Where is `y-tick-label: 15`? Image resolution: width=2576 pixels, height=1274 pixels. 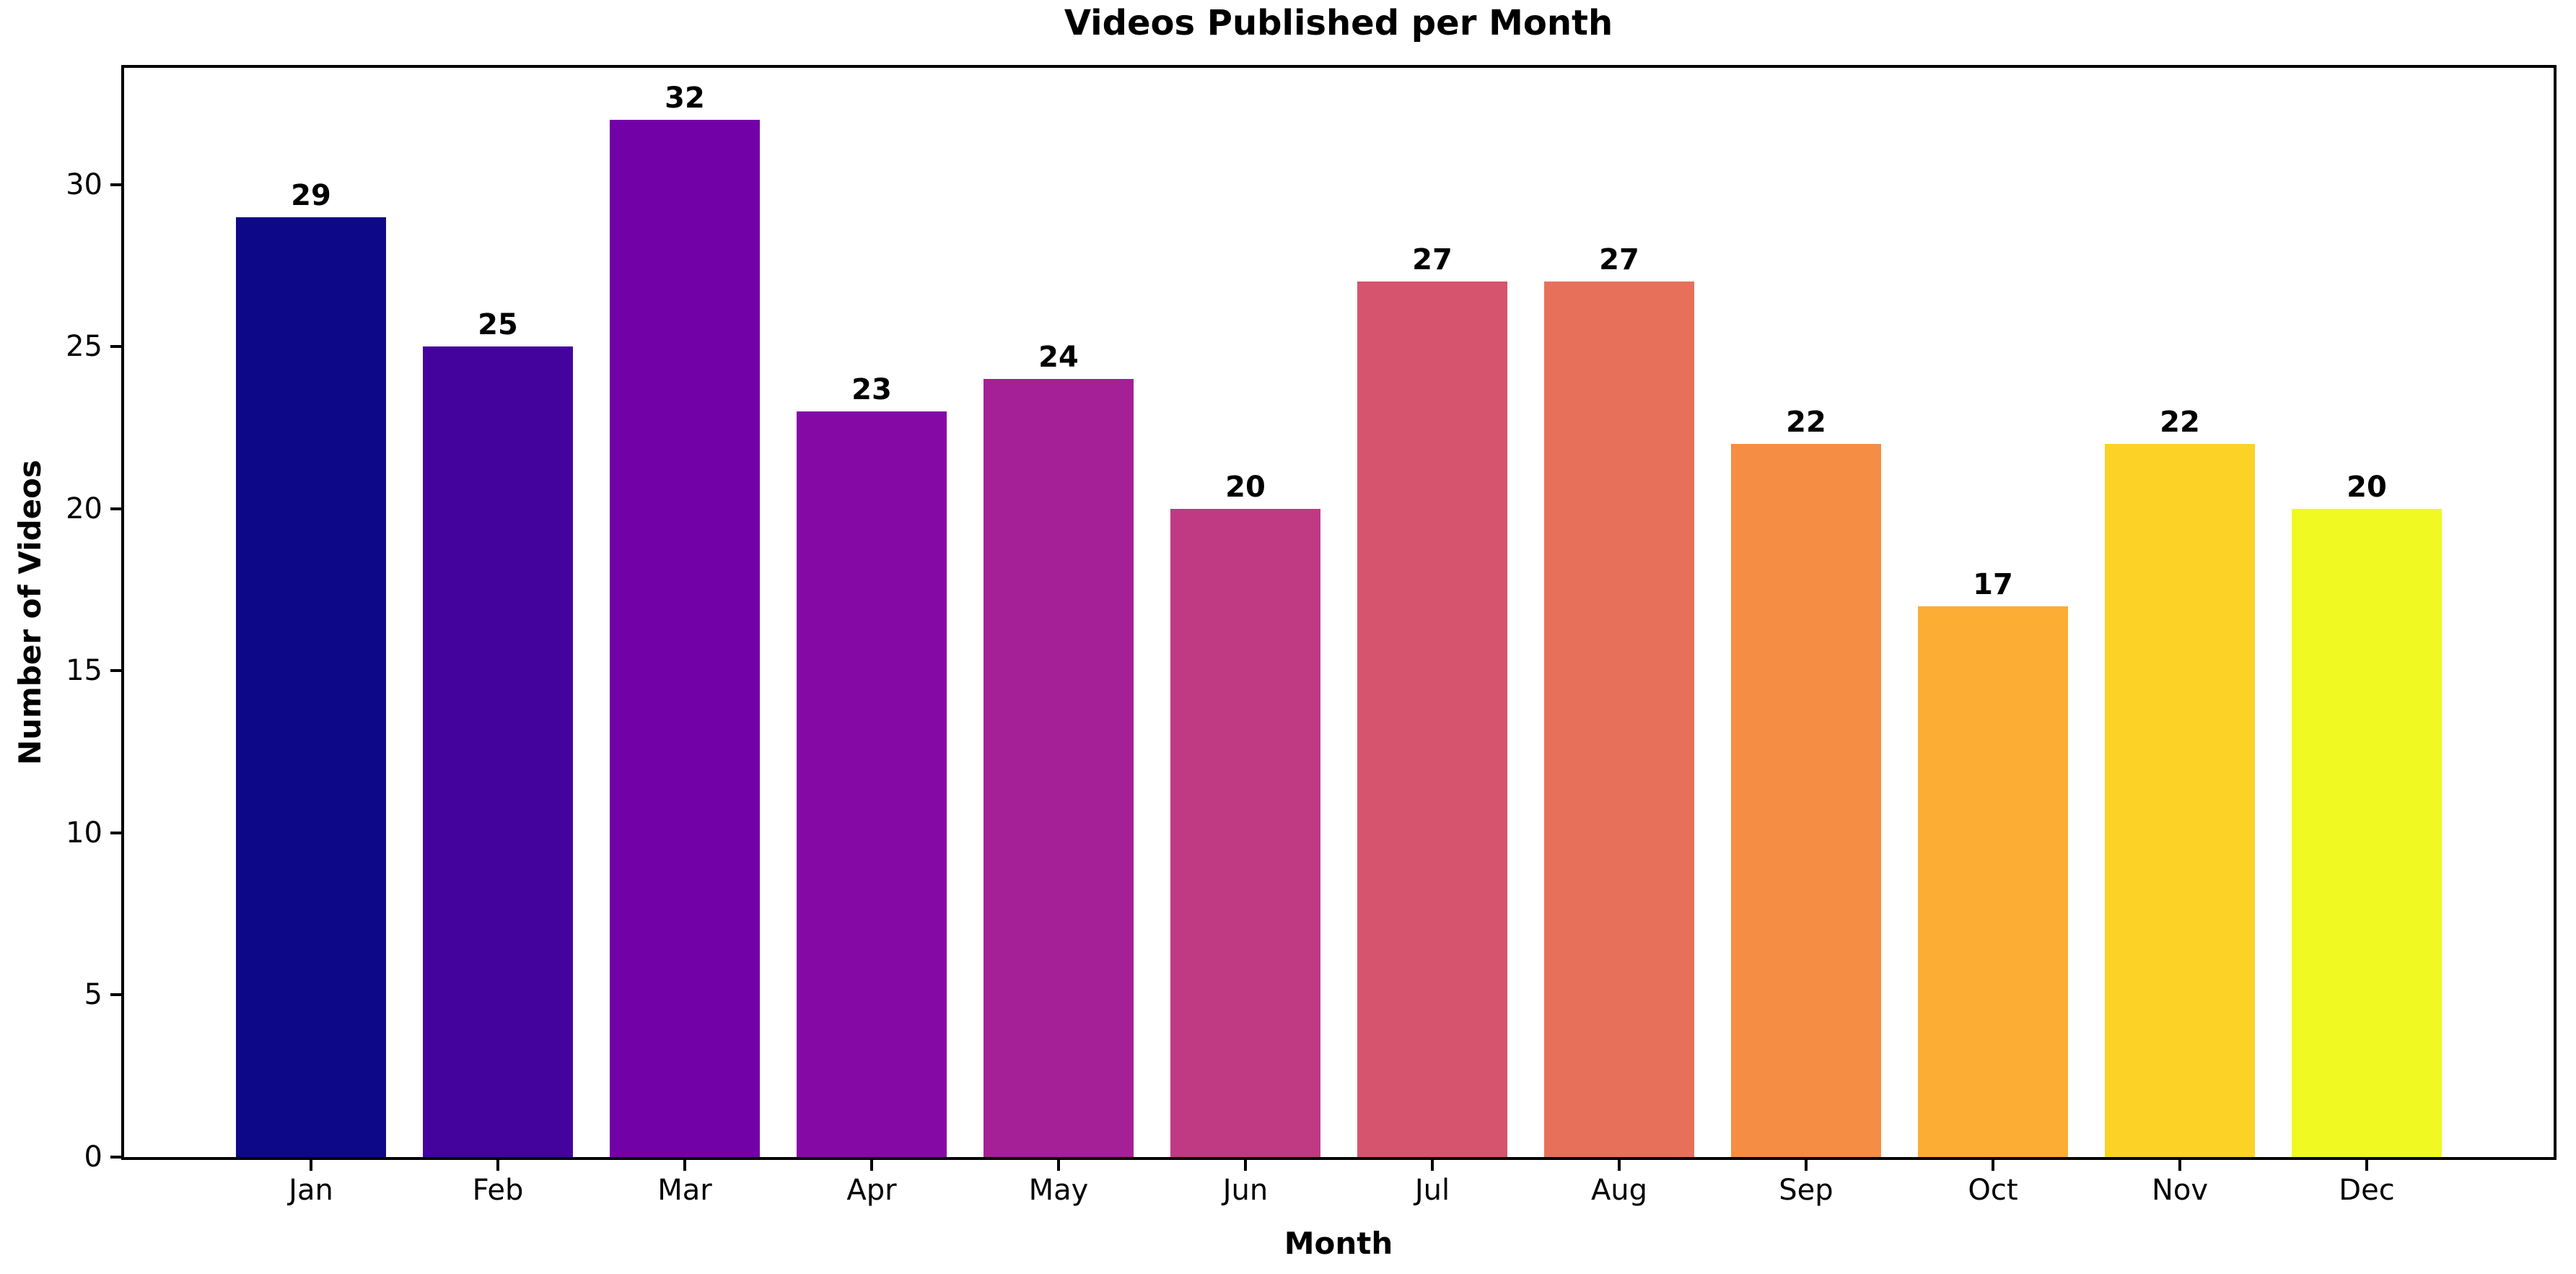 y-tick-label: 15 is located at coordinates (84, 671).